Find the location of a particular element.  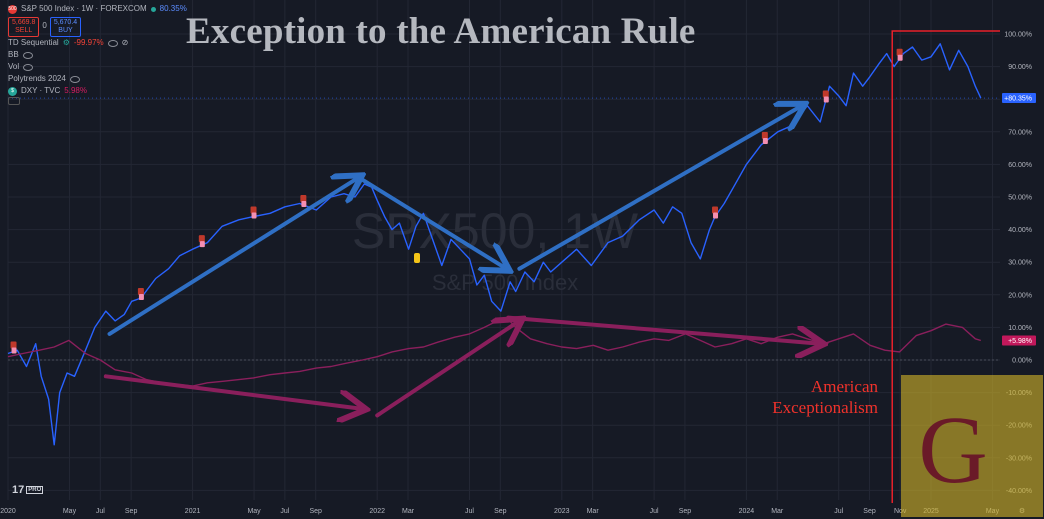

sell-label: SELL is located at coordinates (24, 30).